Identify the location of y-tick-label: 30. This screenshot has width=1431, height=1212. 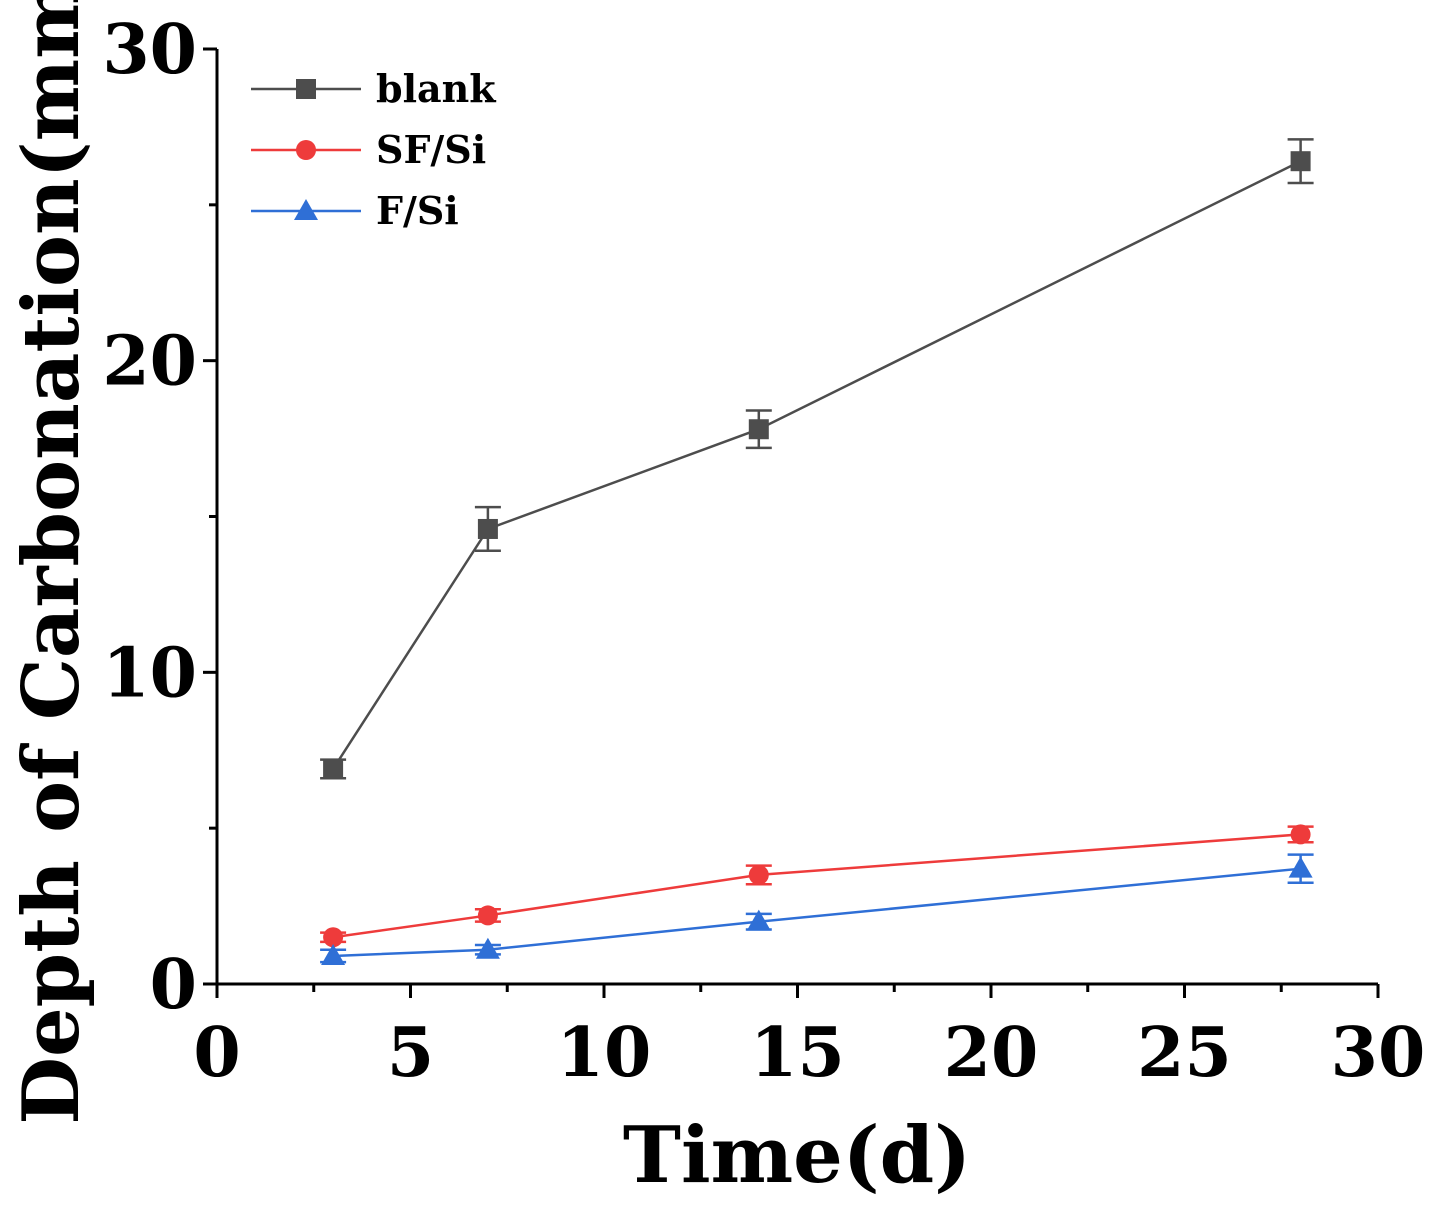
(149, 50).